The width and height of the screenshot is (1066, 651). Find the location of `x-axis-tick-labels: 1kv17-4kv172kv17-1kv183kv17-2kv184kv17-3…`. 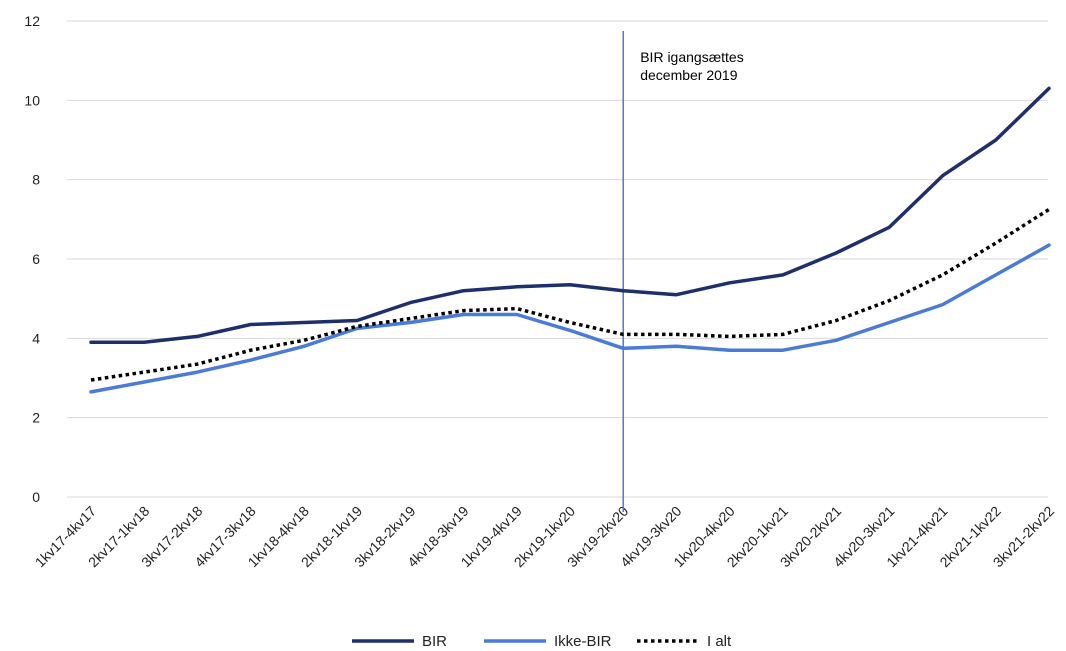

x-axis-tick-labels: 1kv17-4kv172kv17-1kv183kv17-2kv184kv17-3… is located at coordinates (545, 537).